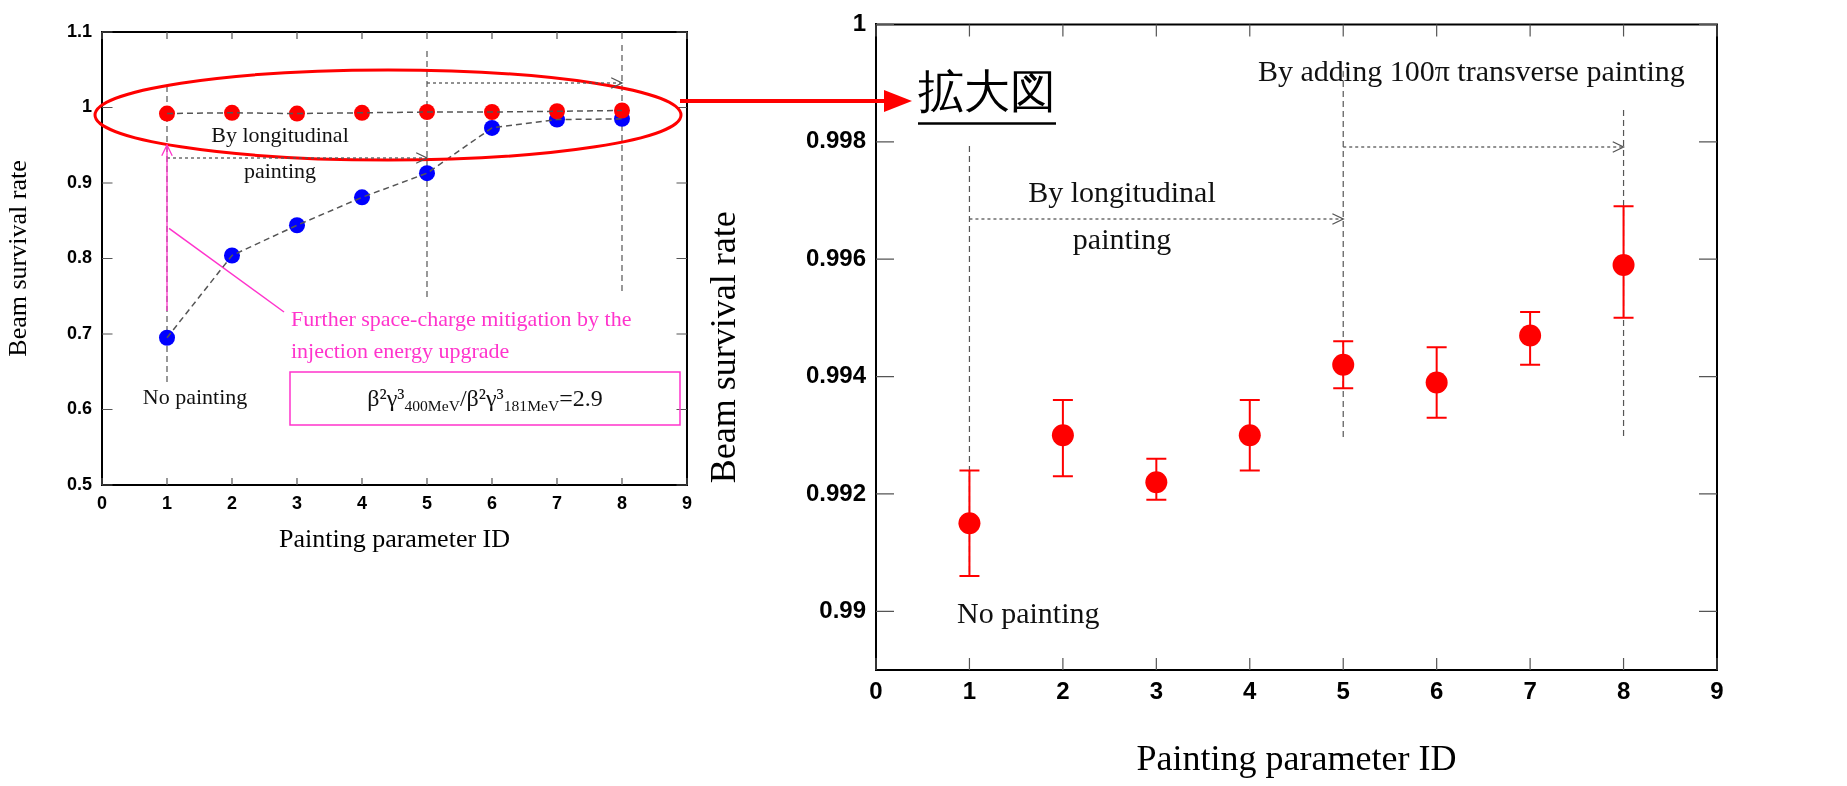  What do you see at coordinates (79, 257) in the screenshot?
I see `y-tick-label: 0.8` at bounding box center [79, 257].